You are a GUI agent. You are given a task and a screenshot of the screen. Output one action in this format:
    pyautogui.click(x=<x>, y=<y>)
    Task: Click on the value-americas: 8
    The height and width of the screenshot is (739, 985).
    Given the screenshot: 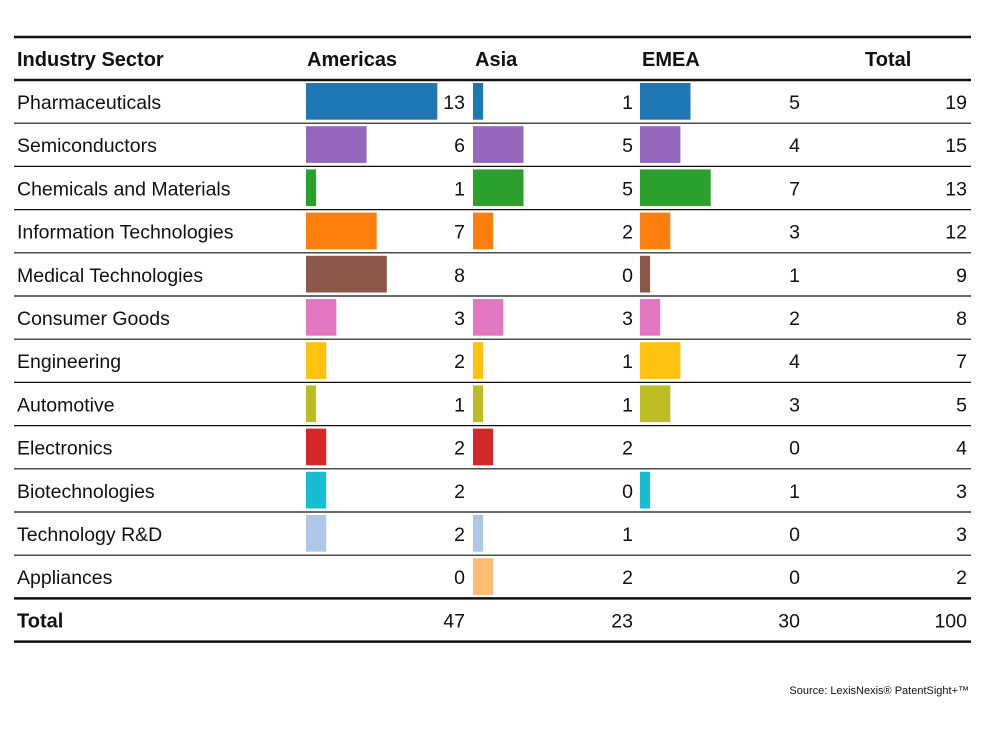 What is the action you would take?
    pyautogui.click(x=459, y=276)
    